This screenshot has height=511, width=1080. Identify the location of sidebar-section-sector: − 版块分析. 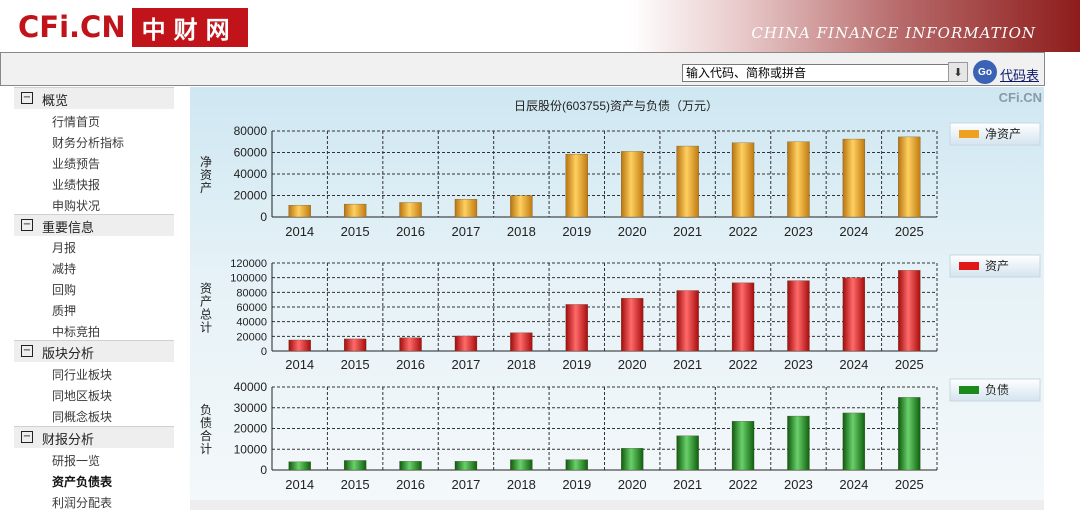
(94, 351).